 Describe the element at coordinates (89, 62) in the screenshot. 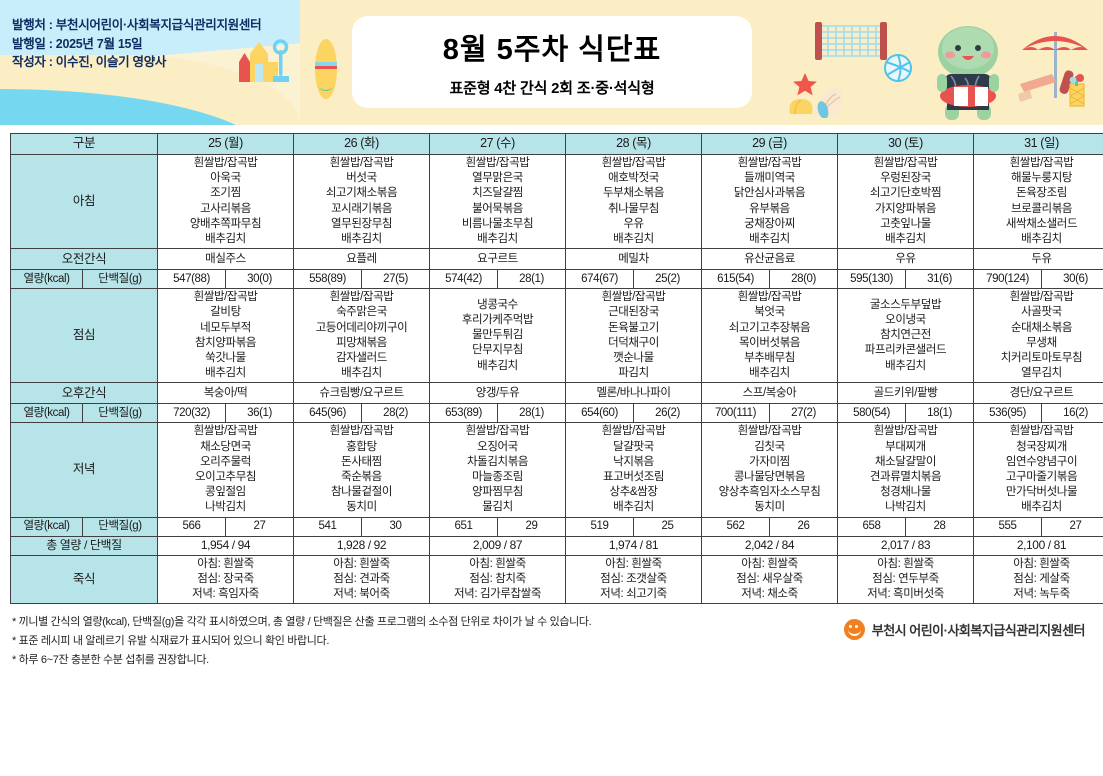

I see `author-line: 작성자 : 이수진, 이슬기 영양사` at that location.